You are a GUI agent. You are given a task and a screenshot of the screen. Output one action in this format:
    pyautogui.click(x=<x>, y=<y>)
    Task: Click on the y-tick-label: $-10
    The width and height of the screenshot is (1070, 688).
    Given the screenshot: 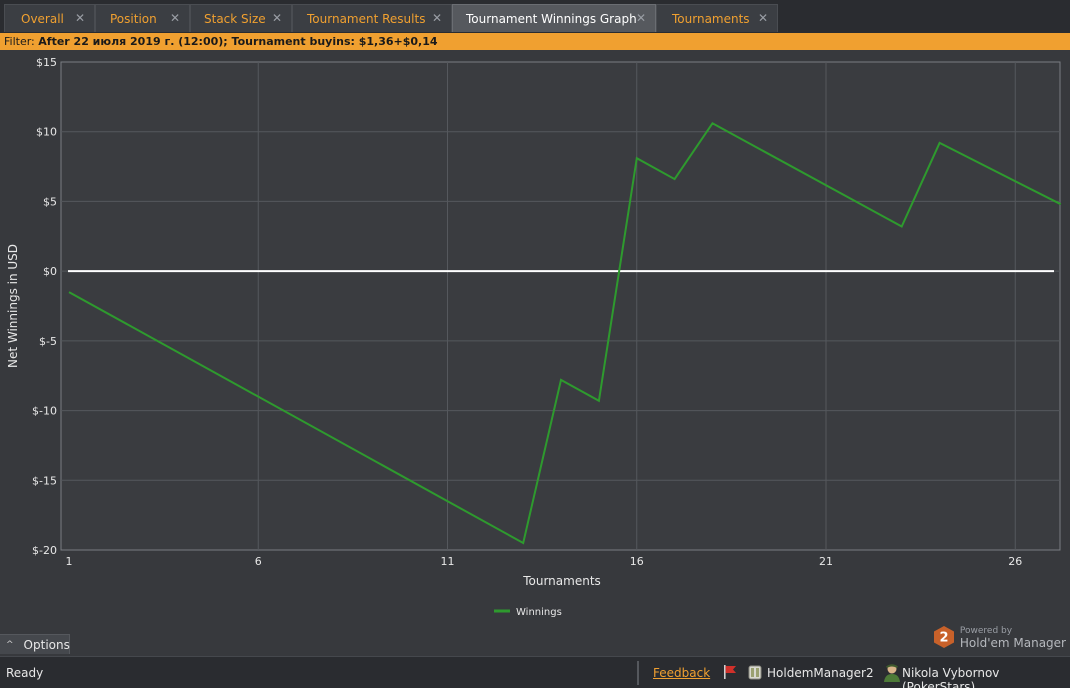 What is the action you would take?
    pyautogui.click(x=44, y=411)
    